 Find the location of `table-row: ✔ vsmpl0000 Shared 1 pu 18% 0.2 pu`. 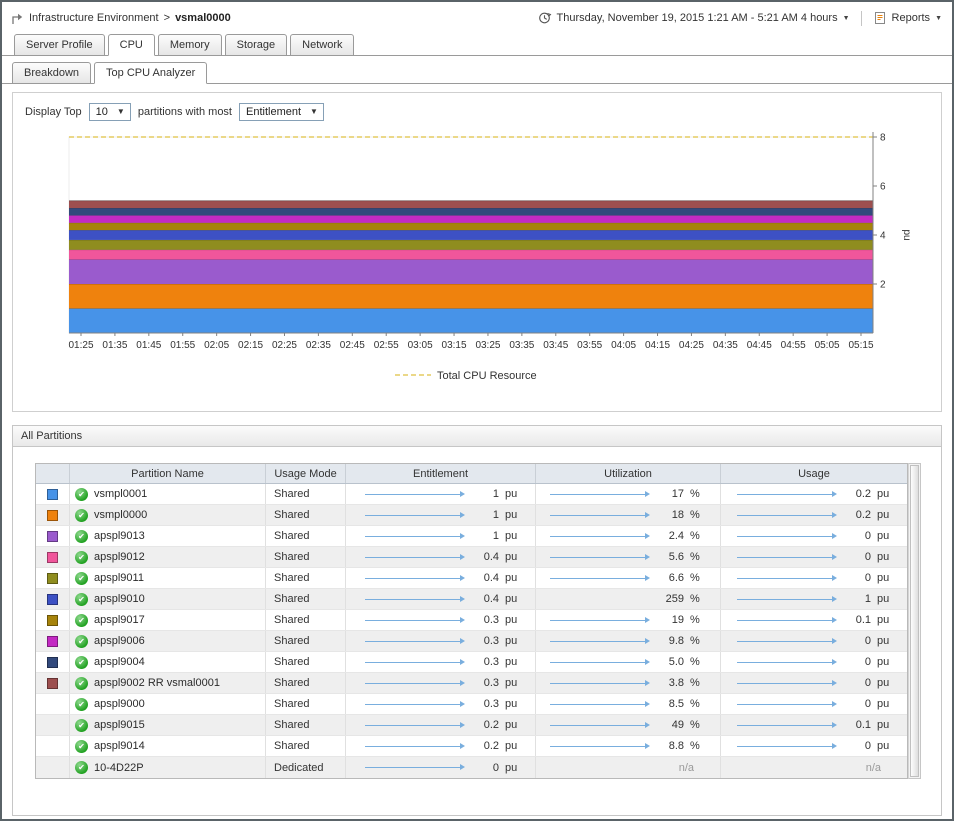

table-row: ✔ vsmpl0000 Shared 1 pu 18% 0.2 pu is located at coordinates (471, 515).